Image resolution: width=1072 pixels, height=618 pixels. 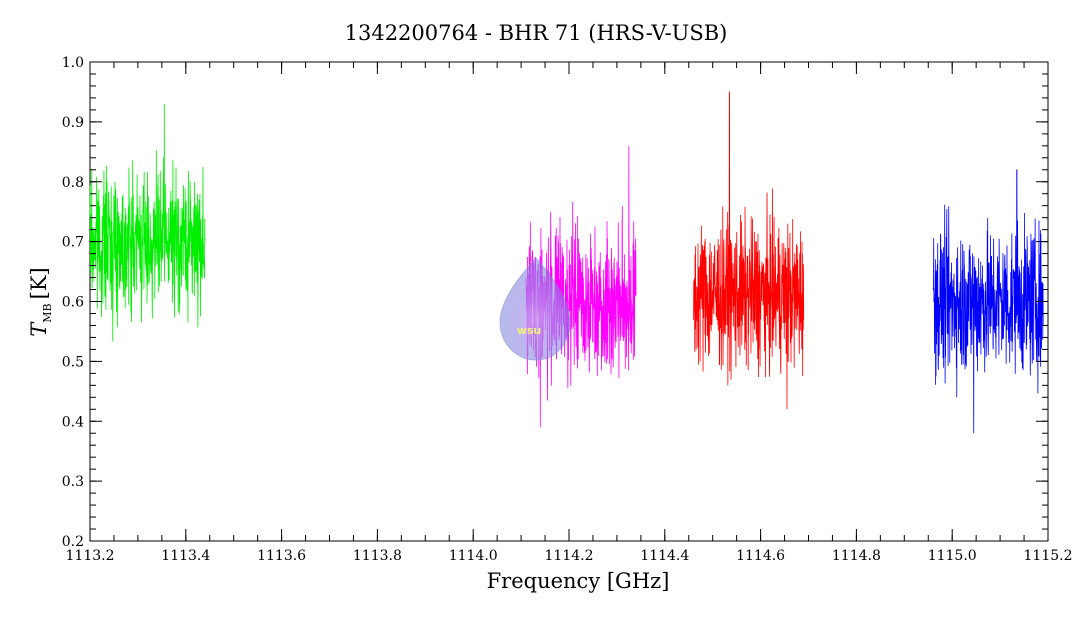 I want to click on y-tick-label: 0.3, so click(x=73, y=482).